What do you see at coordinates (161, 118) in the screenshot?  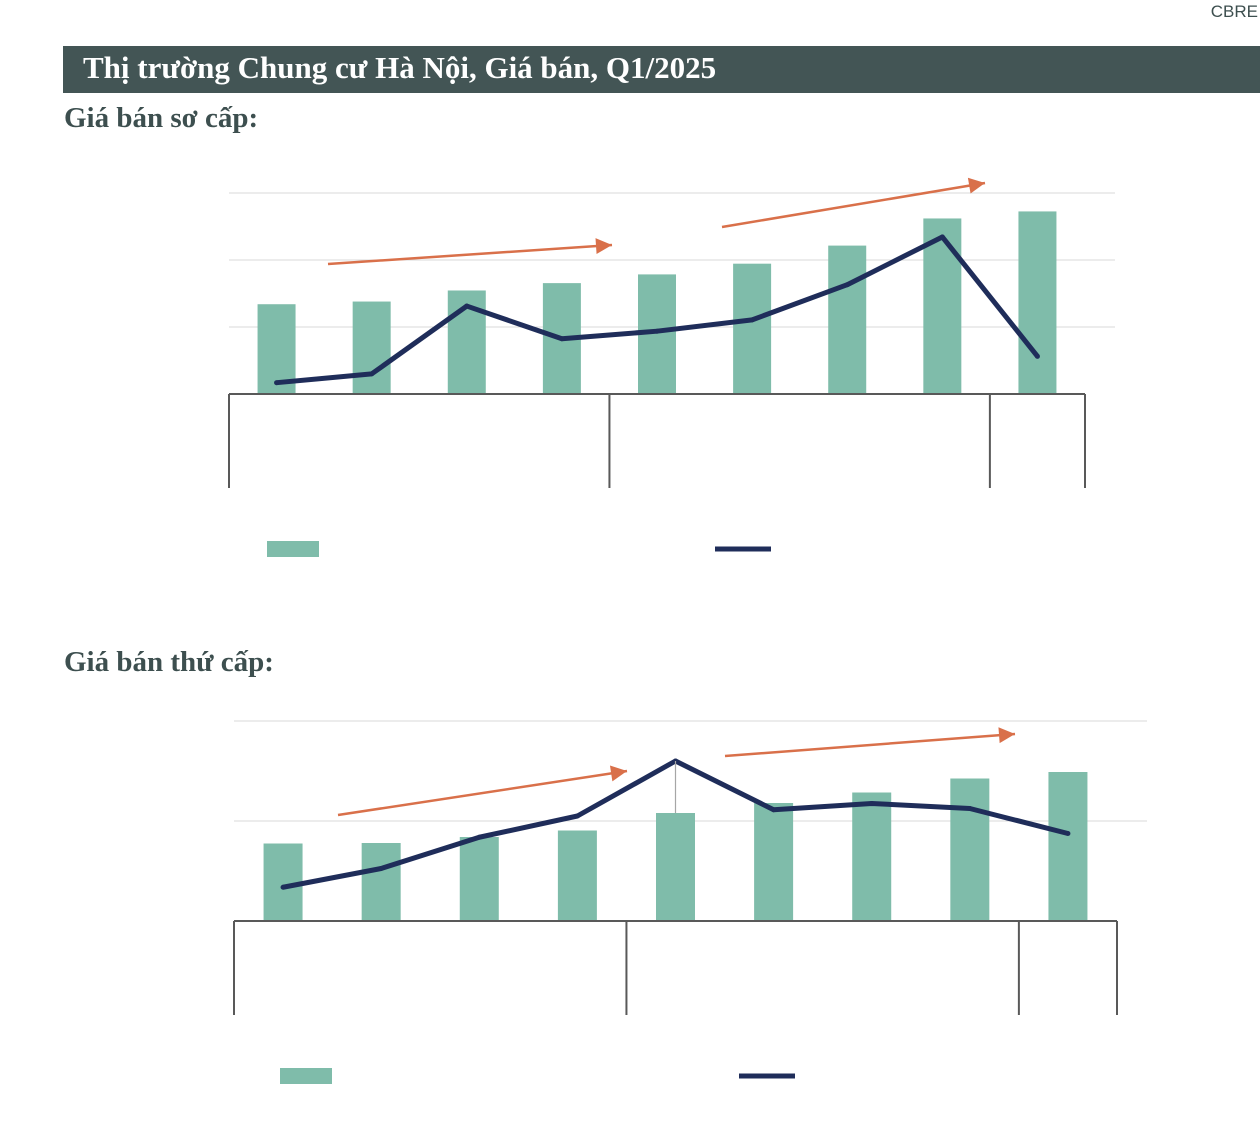 I see `primary-section-title: Giá bán sơ cấp:` at bounding box center [161, 118].